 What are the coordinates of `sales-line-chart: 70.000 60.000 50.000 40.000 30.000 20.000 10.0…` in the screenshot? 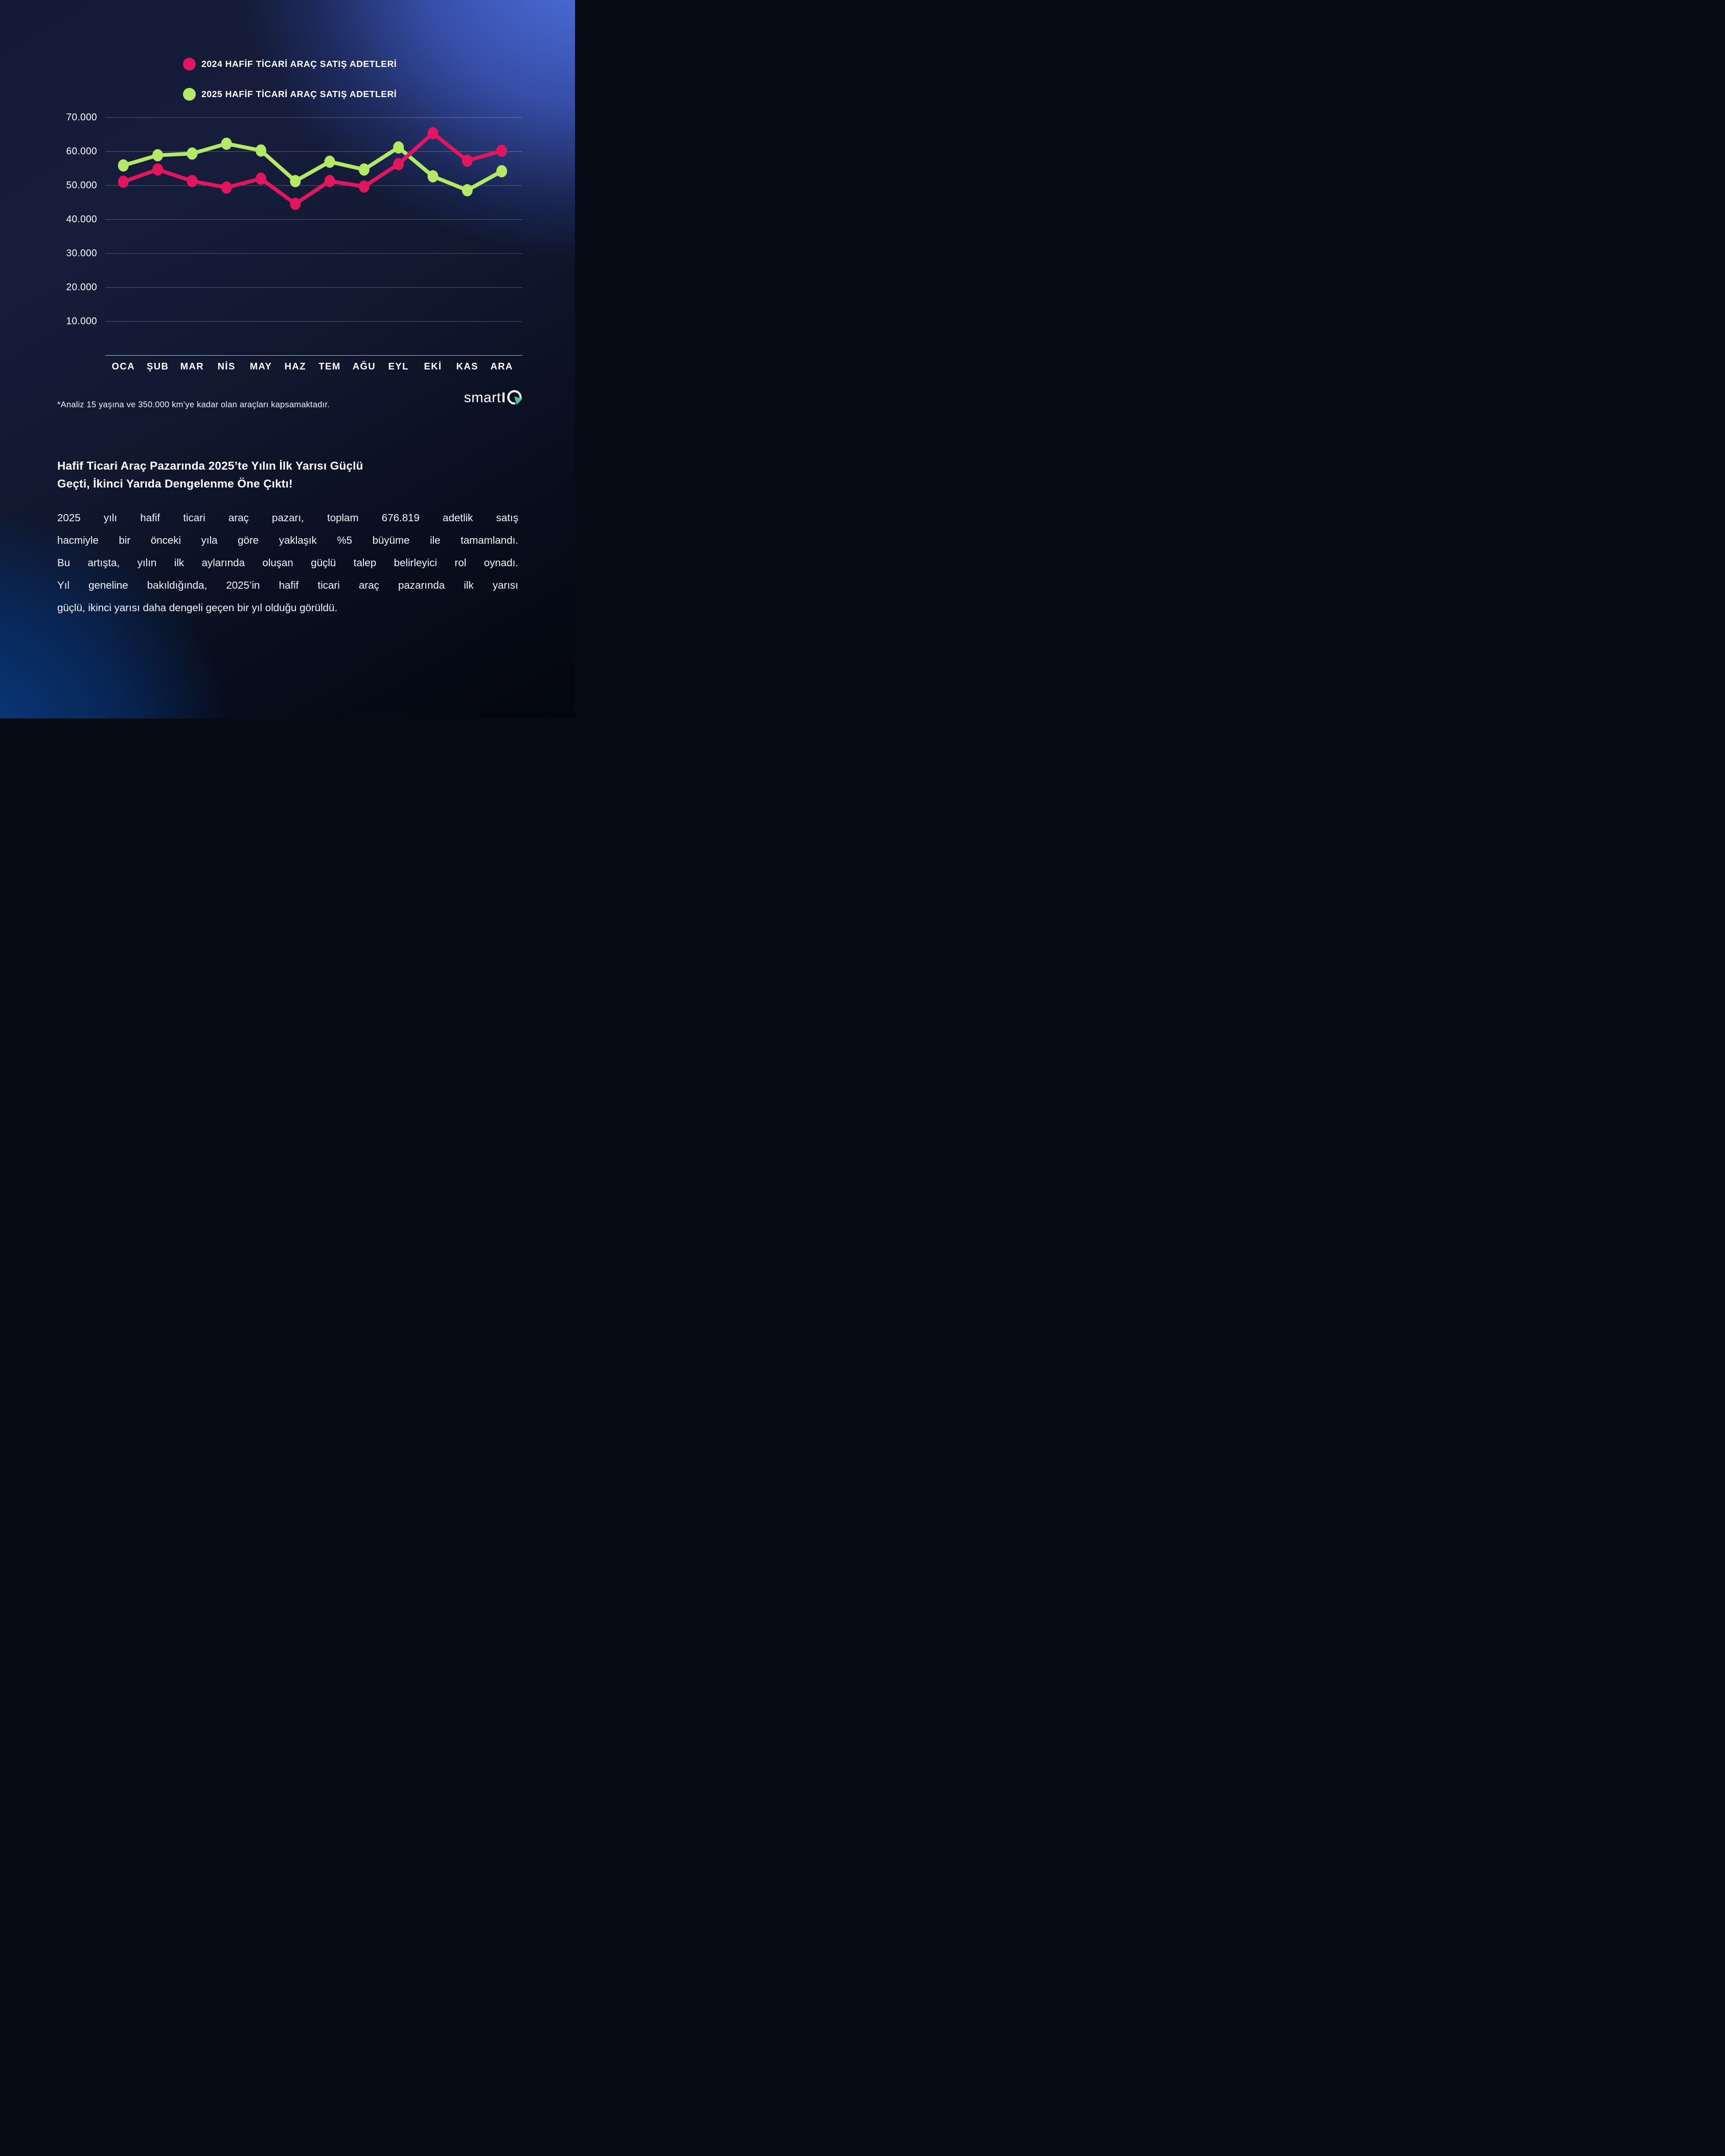 It's located at (294, 242).